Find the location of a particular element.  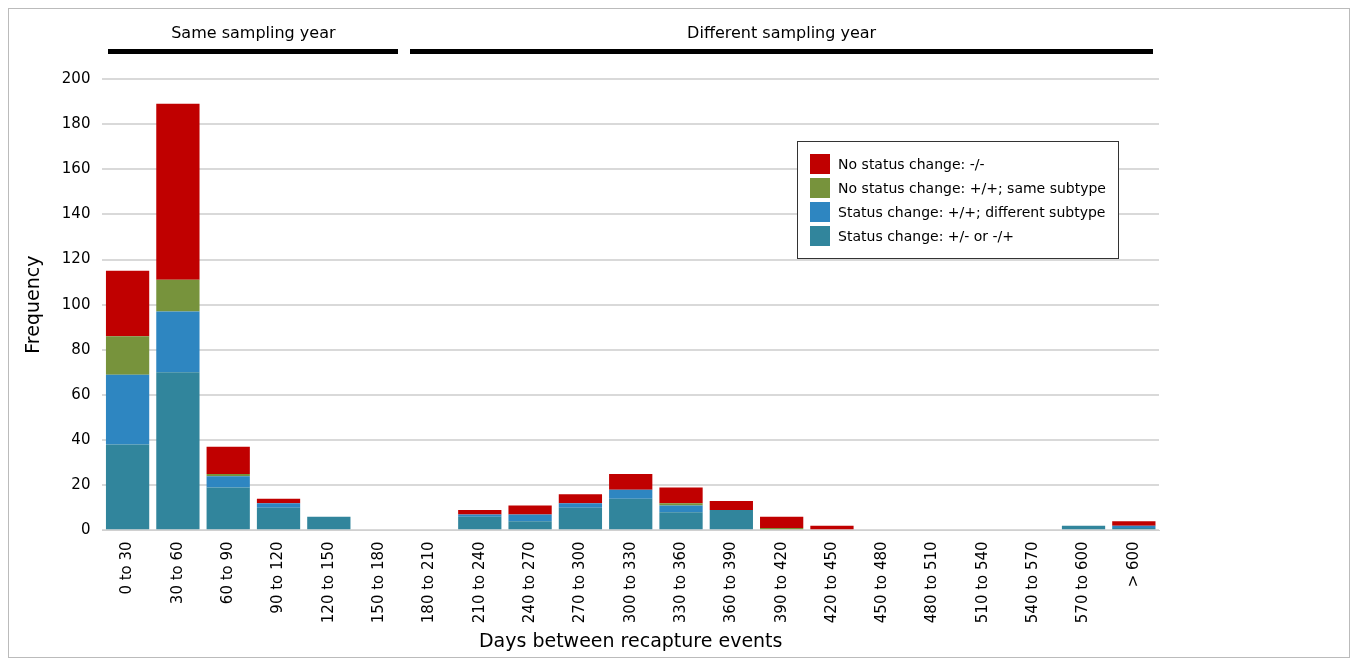

legend-label: No status change: +/+; same subtype is located at coordinates (972, 188).